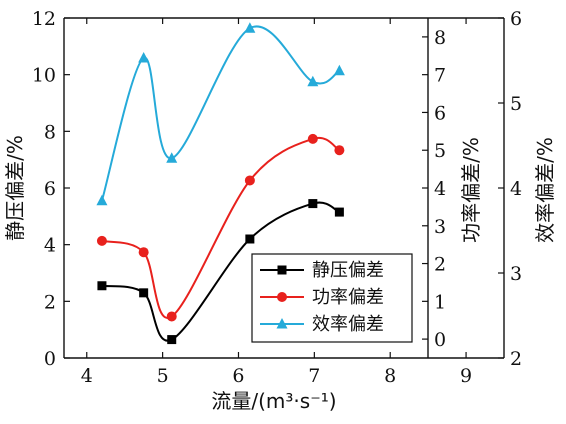 The image size is (566, 424). Describe the element at coordinates (440, 340) in the screenshot. I see `right1-tick-label: 0` at that location.